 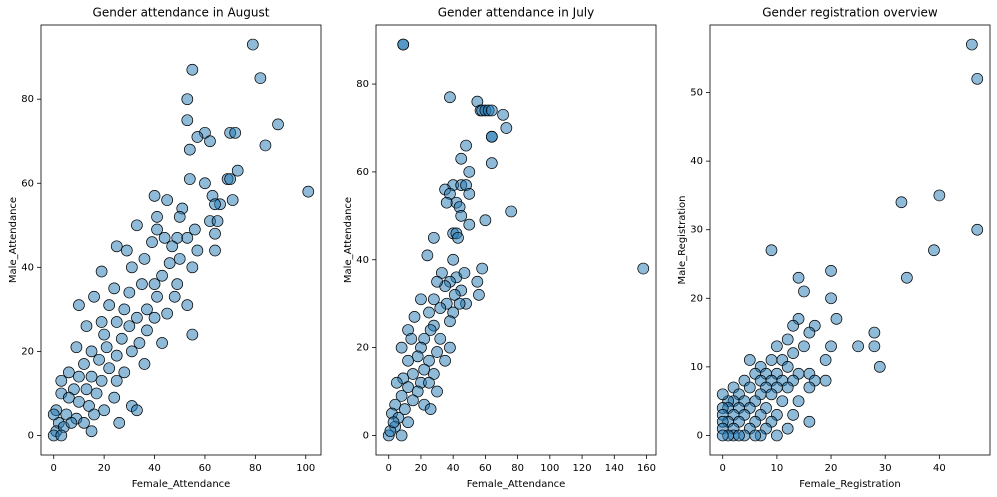 I want to click on y-axis-label: Male_Registration, so click(x=682, y=240).